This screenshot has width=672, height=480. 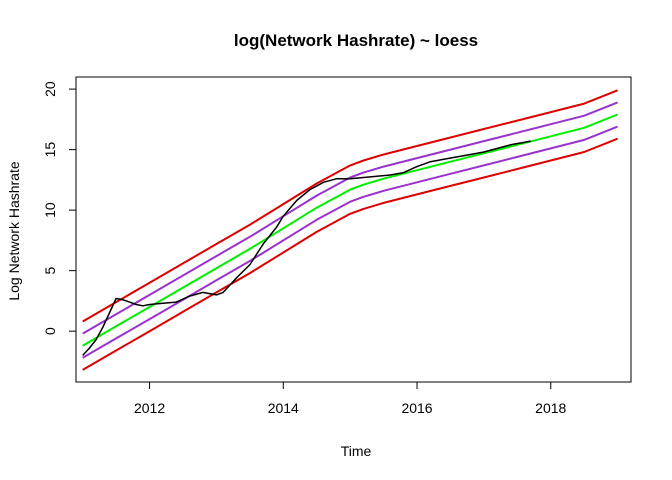 I want to click on y-tick-label: 15, so click(x=50, y=150).